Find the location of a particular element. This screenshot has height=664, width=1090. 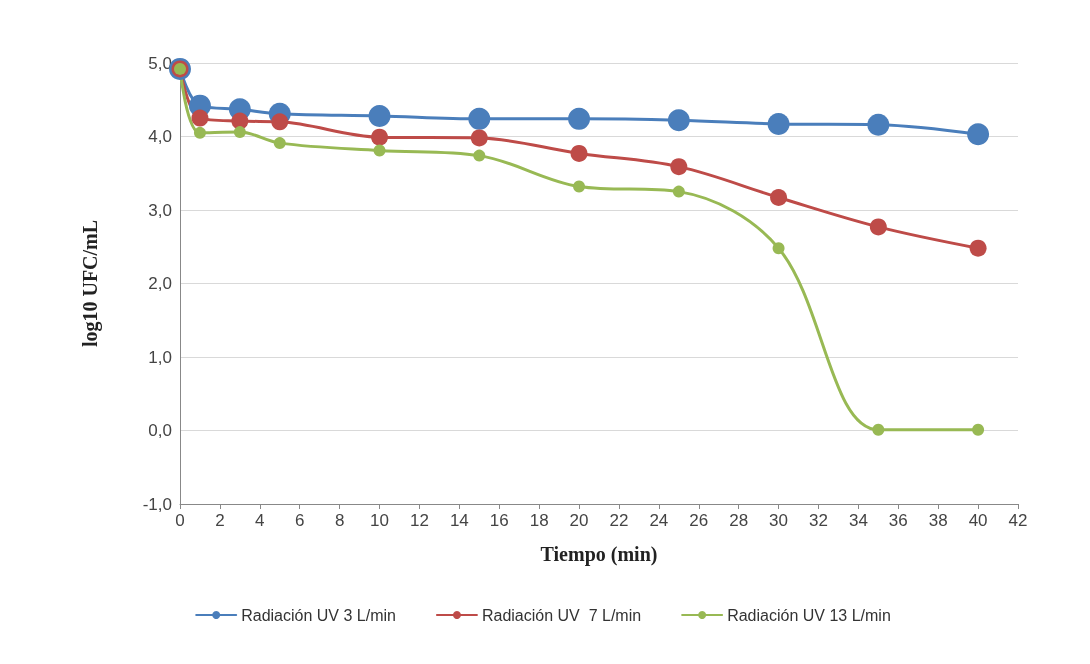

x-tick-label: 24 is located at coordinates (659, 520).